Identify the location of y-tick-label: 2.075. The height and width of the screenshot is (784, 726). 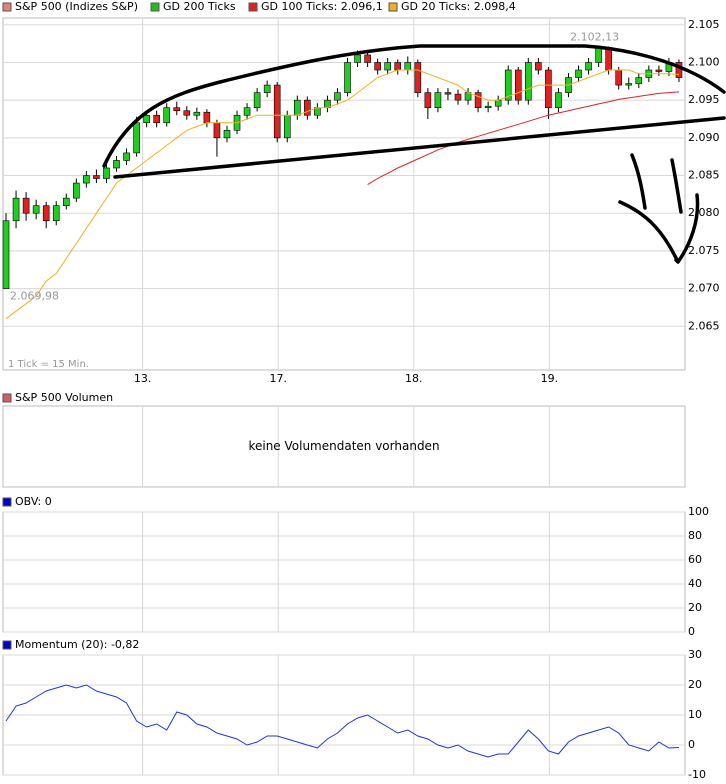
(704, 250).